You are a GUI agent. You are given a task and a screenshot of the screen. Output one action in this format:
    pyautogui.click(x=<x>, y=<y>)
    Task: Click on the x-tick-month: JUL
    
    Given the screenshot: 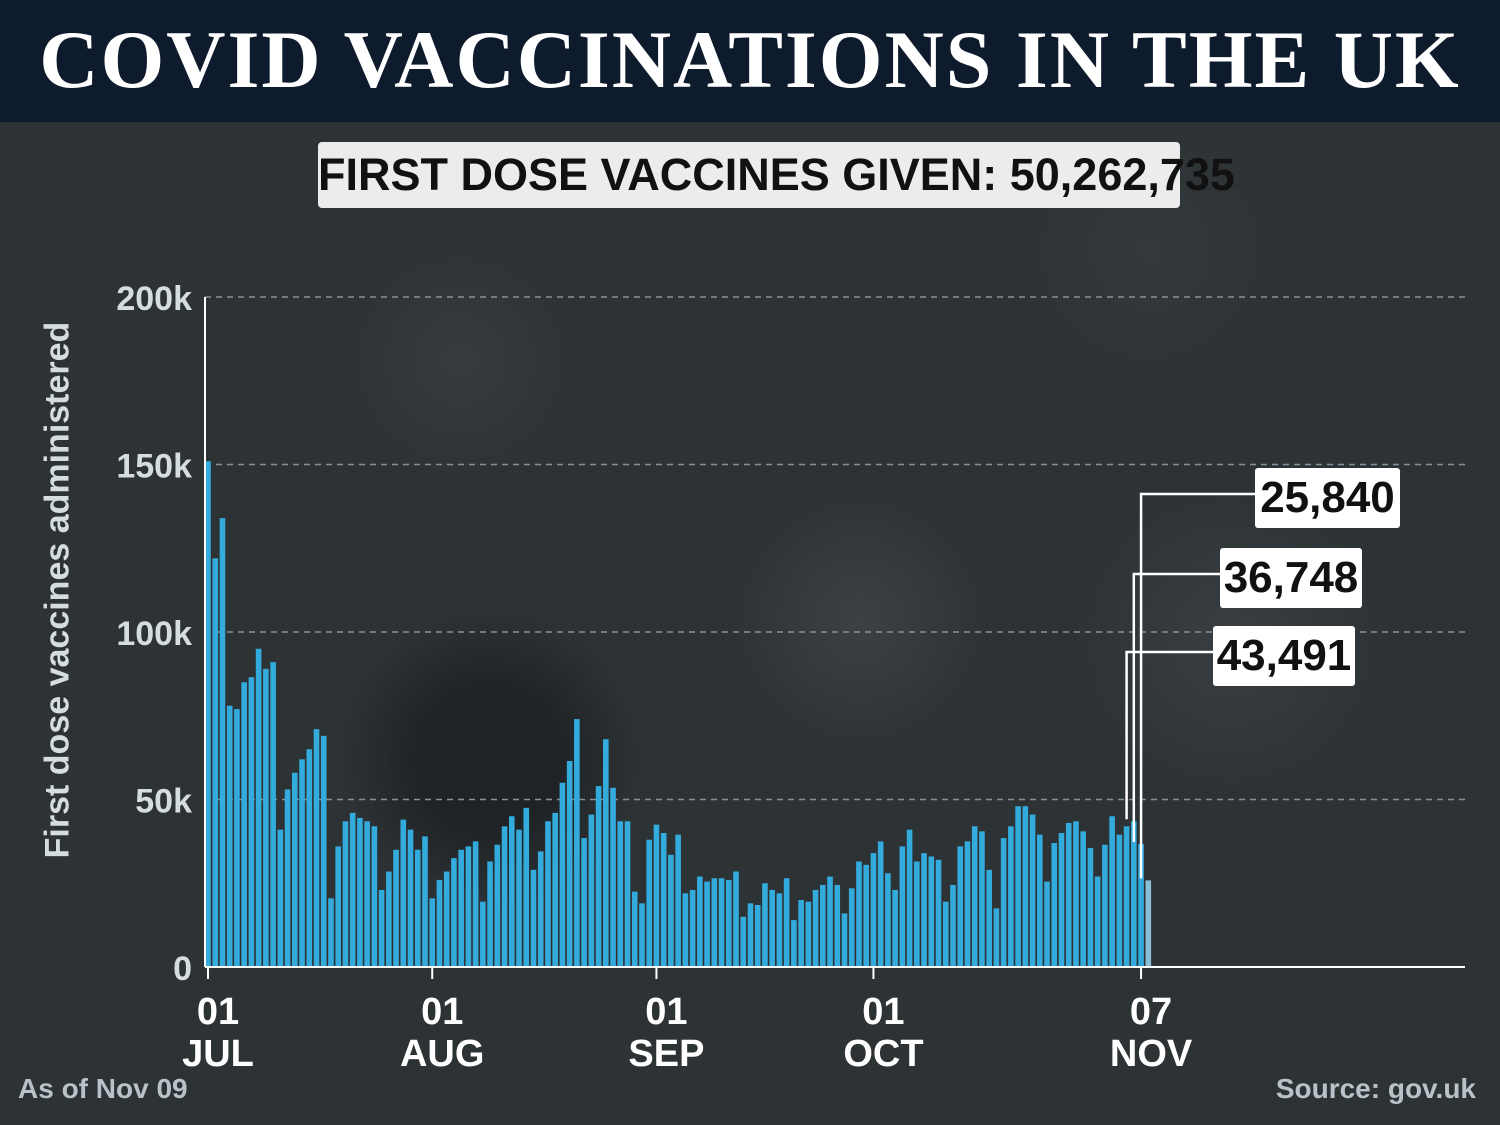 What is the action you would take?
    pyautogui.click(x=218, y=1054)
    